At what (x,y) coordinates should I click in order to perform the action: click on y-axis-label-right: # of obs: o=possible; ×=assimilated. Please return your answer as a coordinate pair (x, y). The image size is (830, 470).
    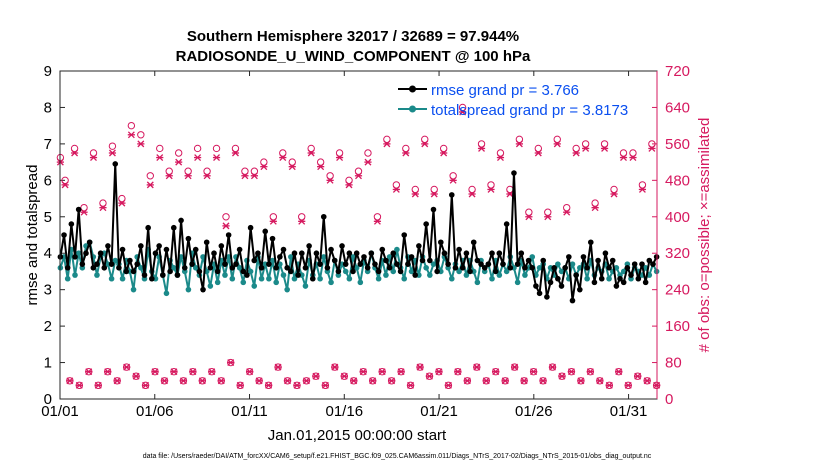
    Looking at the image, I should click on (704, 235).